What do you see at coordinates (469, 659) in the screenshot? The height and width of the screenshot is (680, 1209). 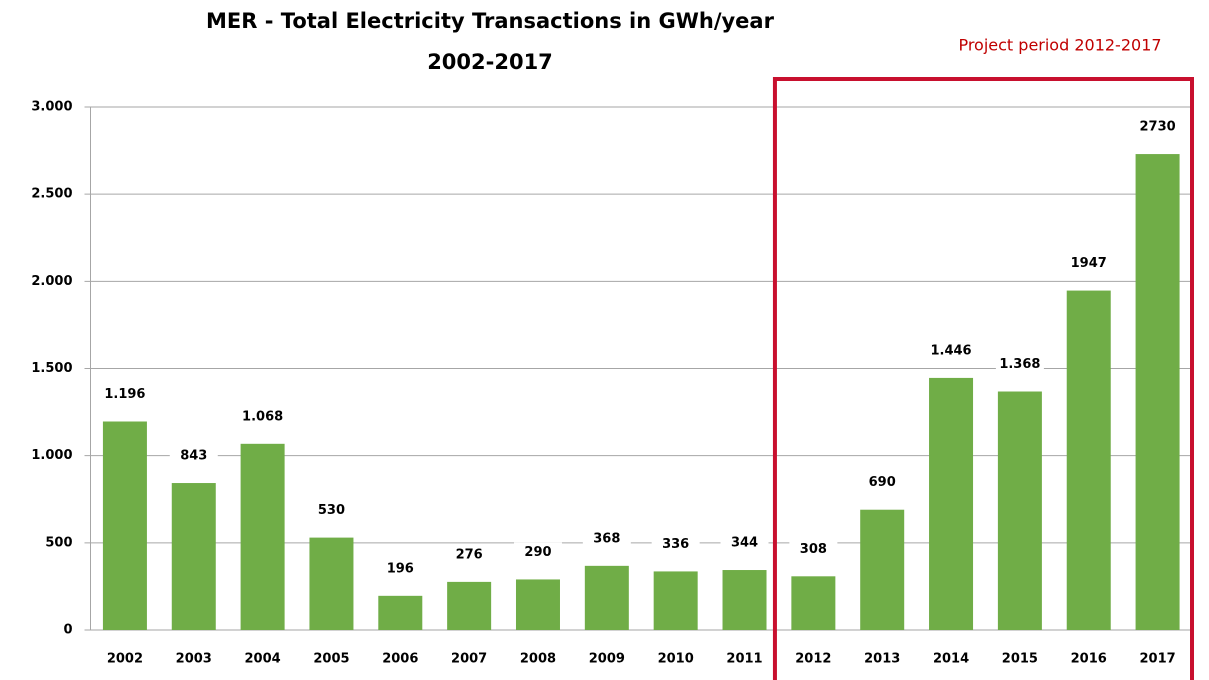 I see `x-tick-label: 2007` at bounding box center [469, 659].